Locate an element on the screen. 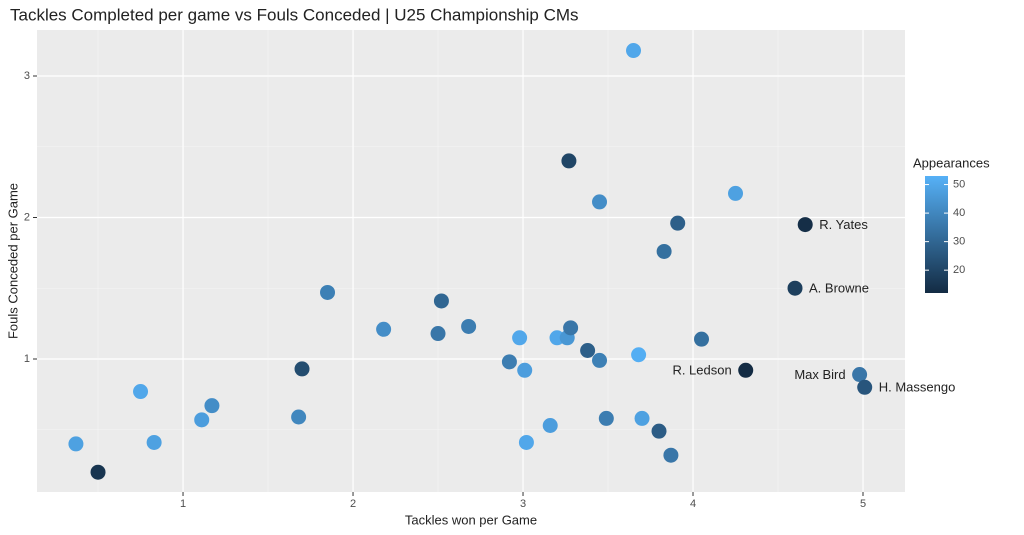 The width and height of the screenshot is (1024, 535). colorbar is located at coordinates (936, 234).